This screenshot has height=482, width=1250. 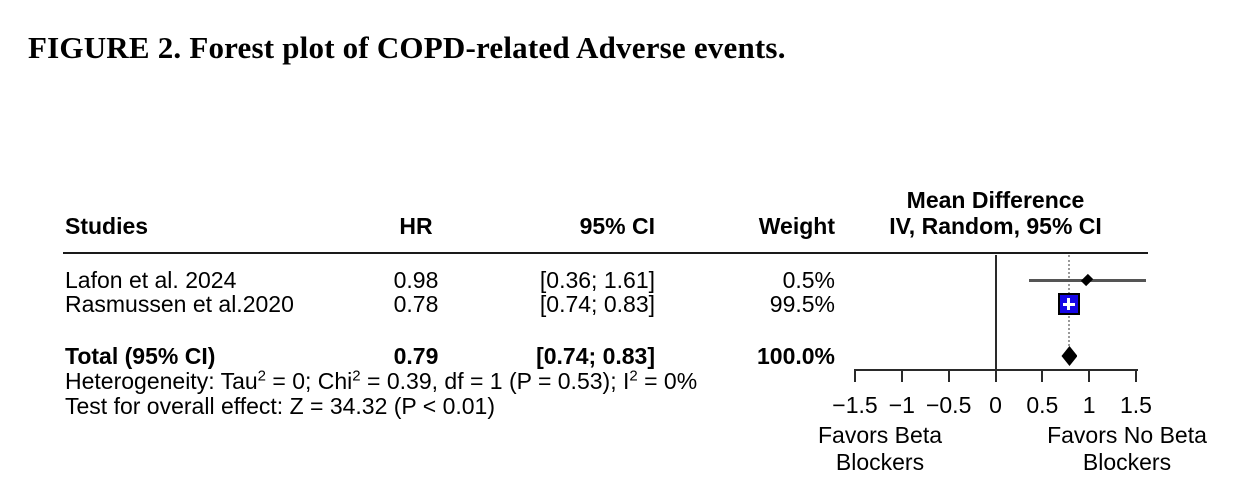 What do you see at coordinates (151, 280) in the screenshot?
I see `study-name: Lafon et al. 2024` at bounding box center [151, 280].